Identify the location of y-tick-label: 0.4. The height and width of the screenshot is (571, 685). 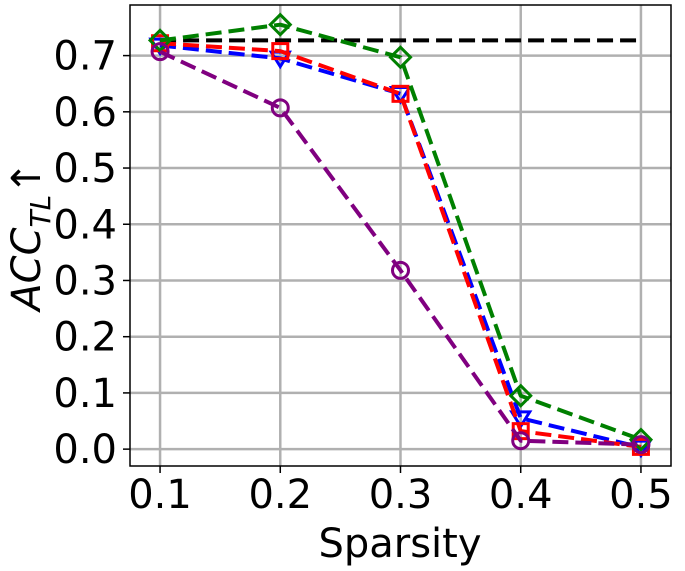
(85, 225).